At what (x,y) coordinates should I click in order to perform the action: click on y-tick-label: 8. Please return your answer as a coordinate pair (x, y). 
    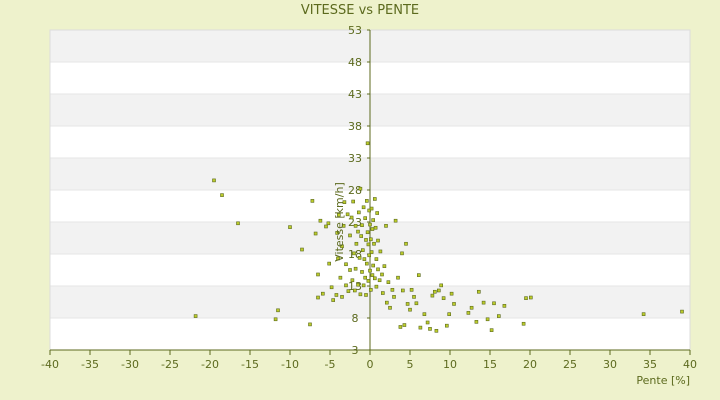
    Looking at the image, I should click on (355, 318).